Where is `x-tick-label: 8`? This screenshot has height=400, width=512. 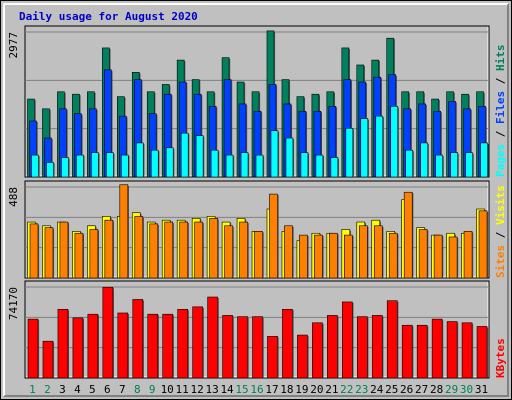
x-tick-label: 8 is located at coordinates (137, 389).